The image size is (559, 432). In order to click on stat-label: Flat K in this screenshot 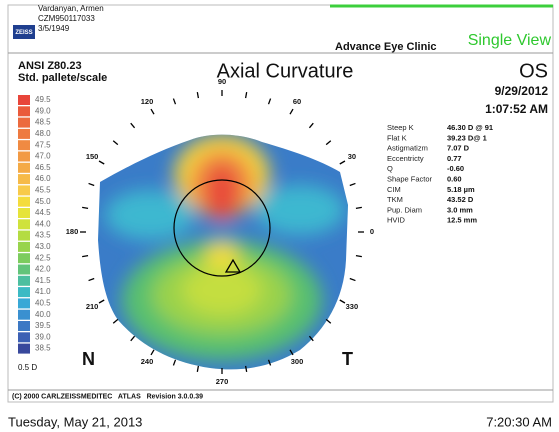, I will do `click(397, 137)`.